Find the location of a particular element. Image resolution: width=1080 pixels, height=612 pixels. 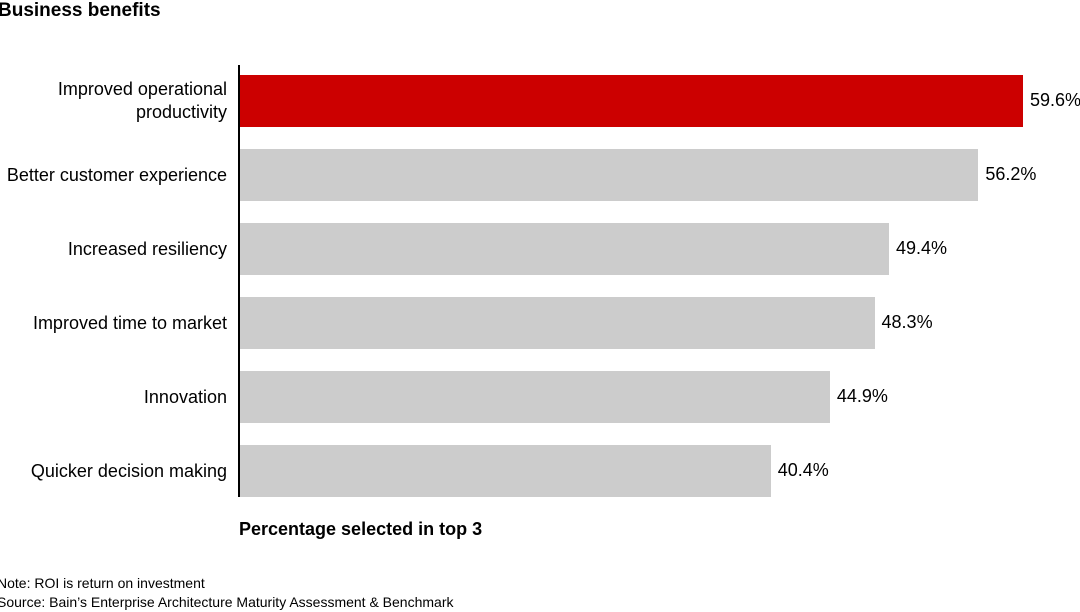

y-tick-label: Improved operational productivity is located at coordinates (142, 100).